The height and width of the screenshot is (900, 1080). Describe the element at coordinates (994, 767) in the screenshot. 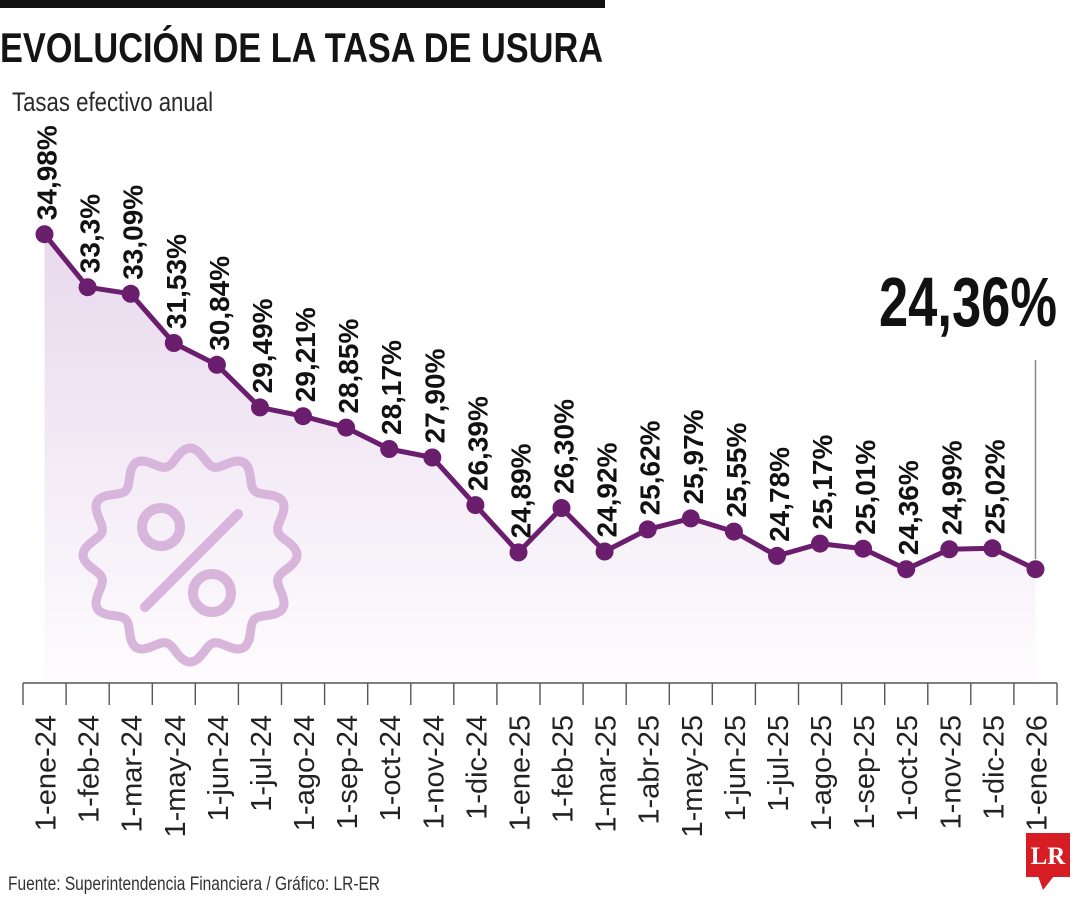

I see `x-tick-label: 1-dic-25` at that location.